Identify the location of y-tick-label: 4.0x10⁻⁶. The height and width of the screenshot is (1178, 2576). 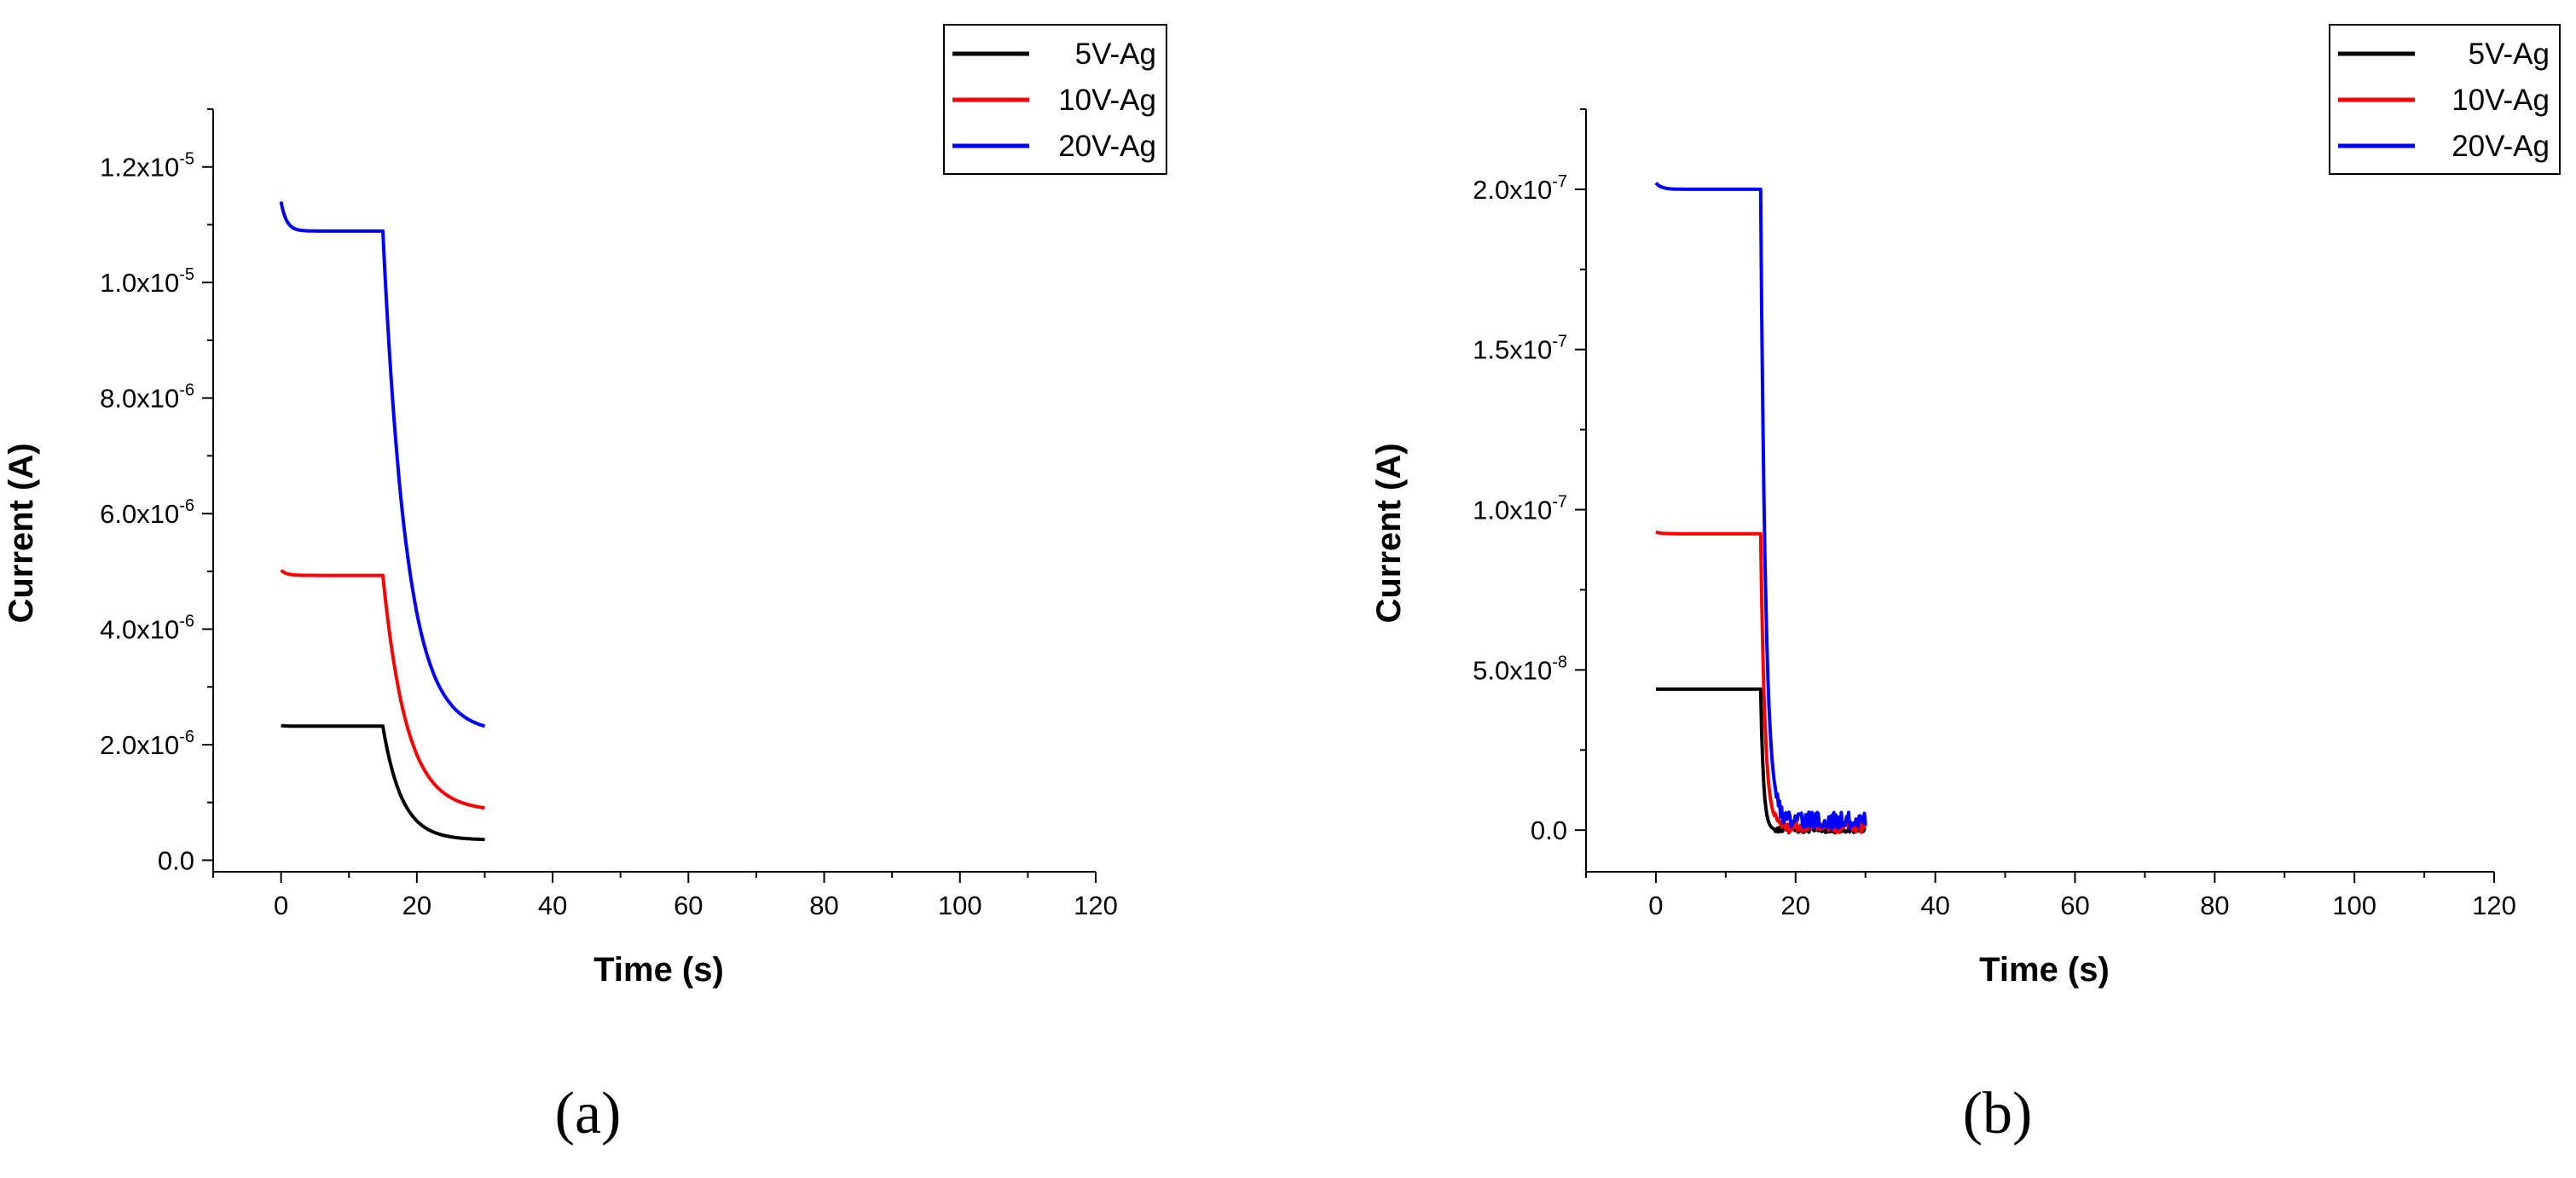
(147, 628).